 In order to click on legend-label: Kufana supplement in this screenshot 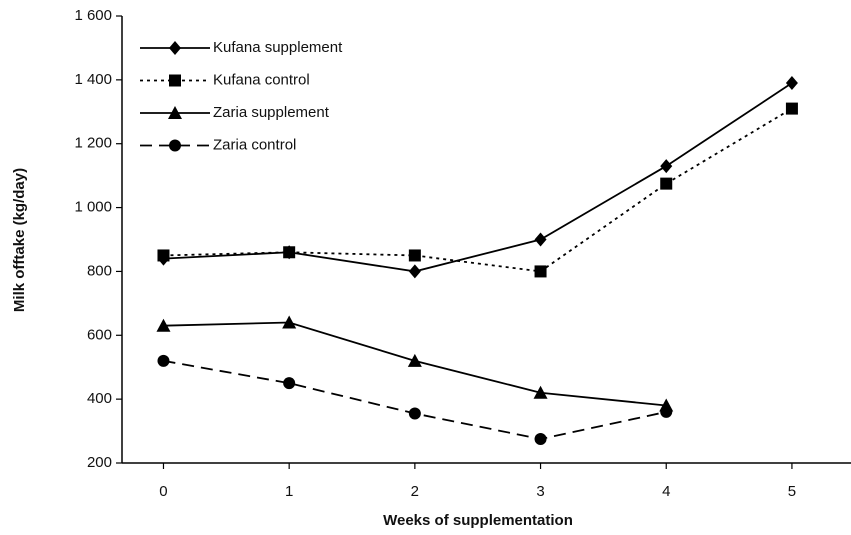, I will do `click(278, 47)`.